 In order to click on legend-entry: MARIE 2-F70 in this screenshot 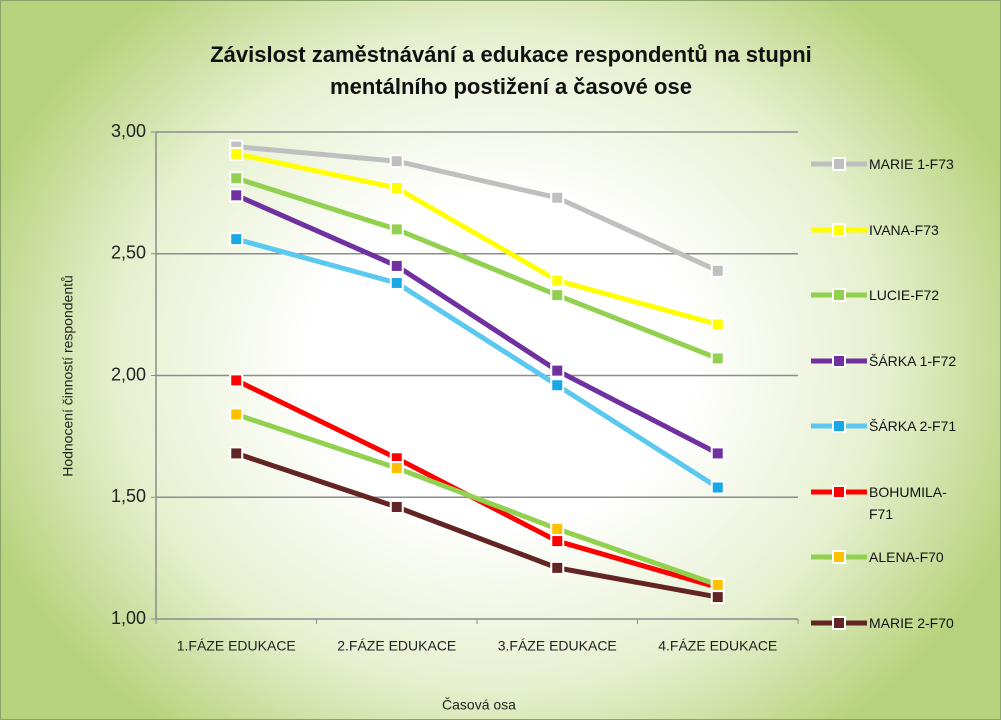, I will do `click(904, 623)`.